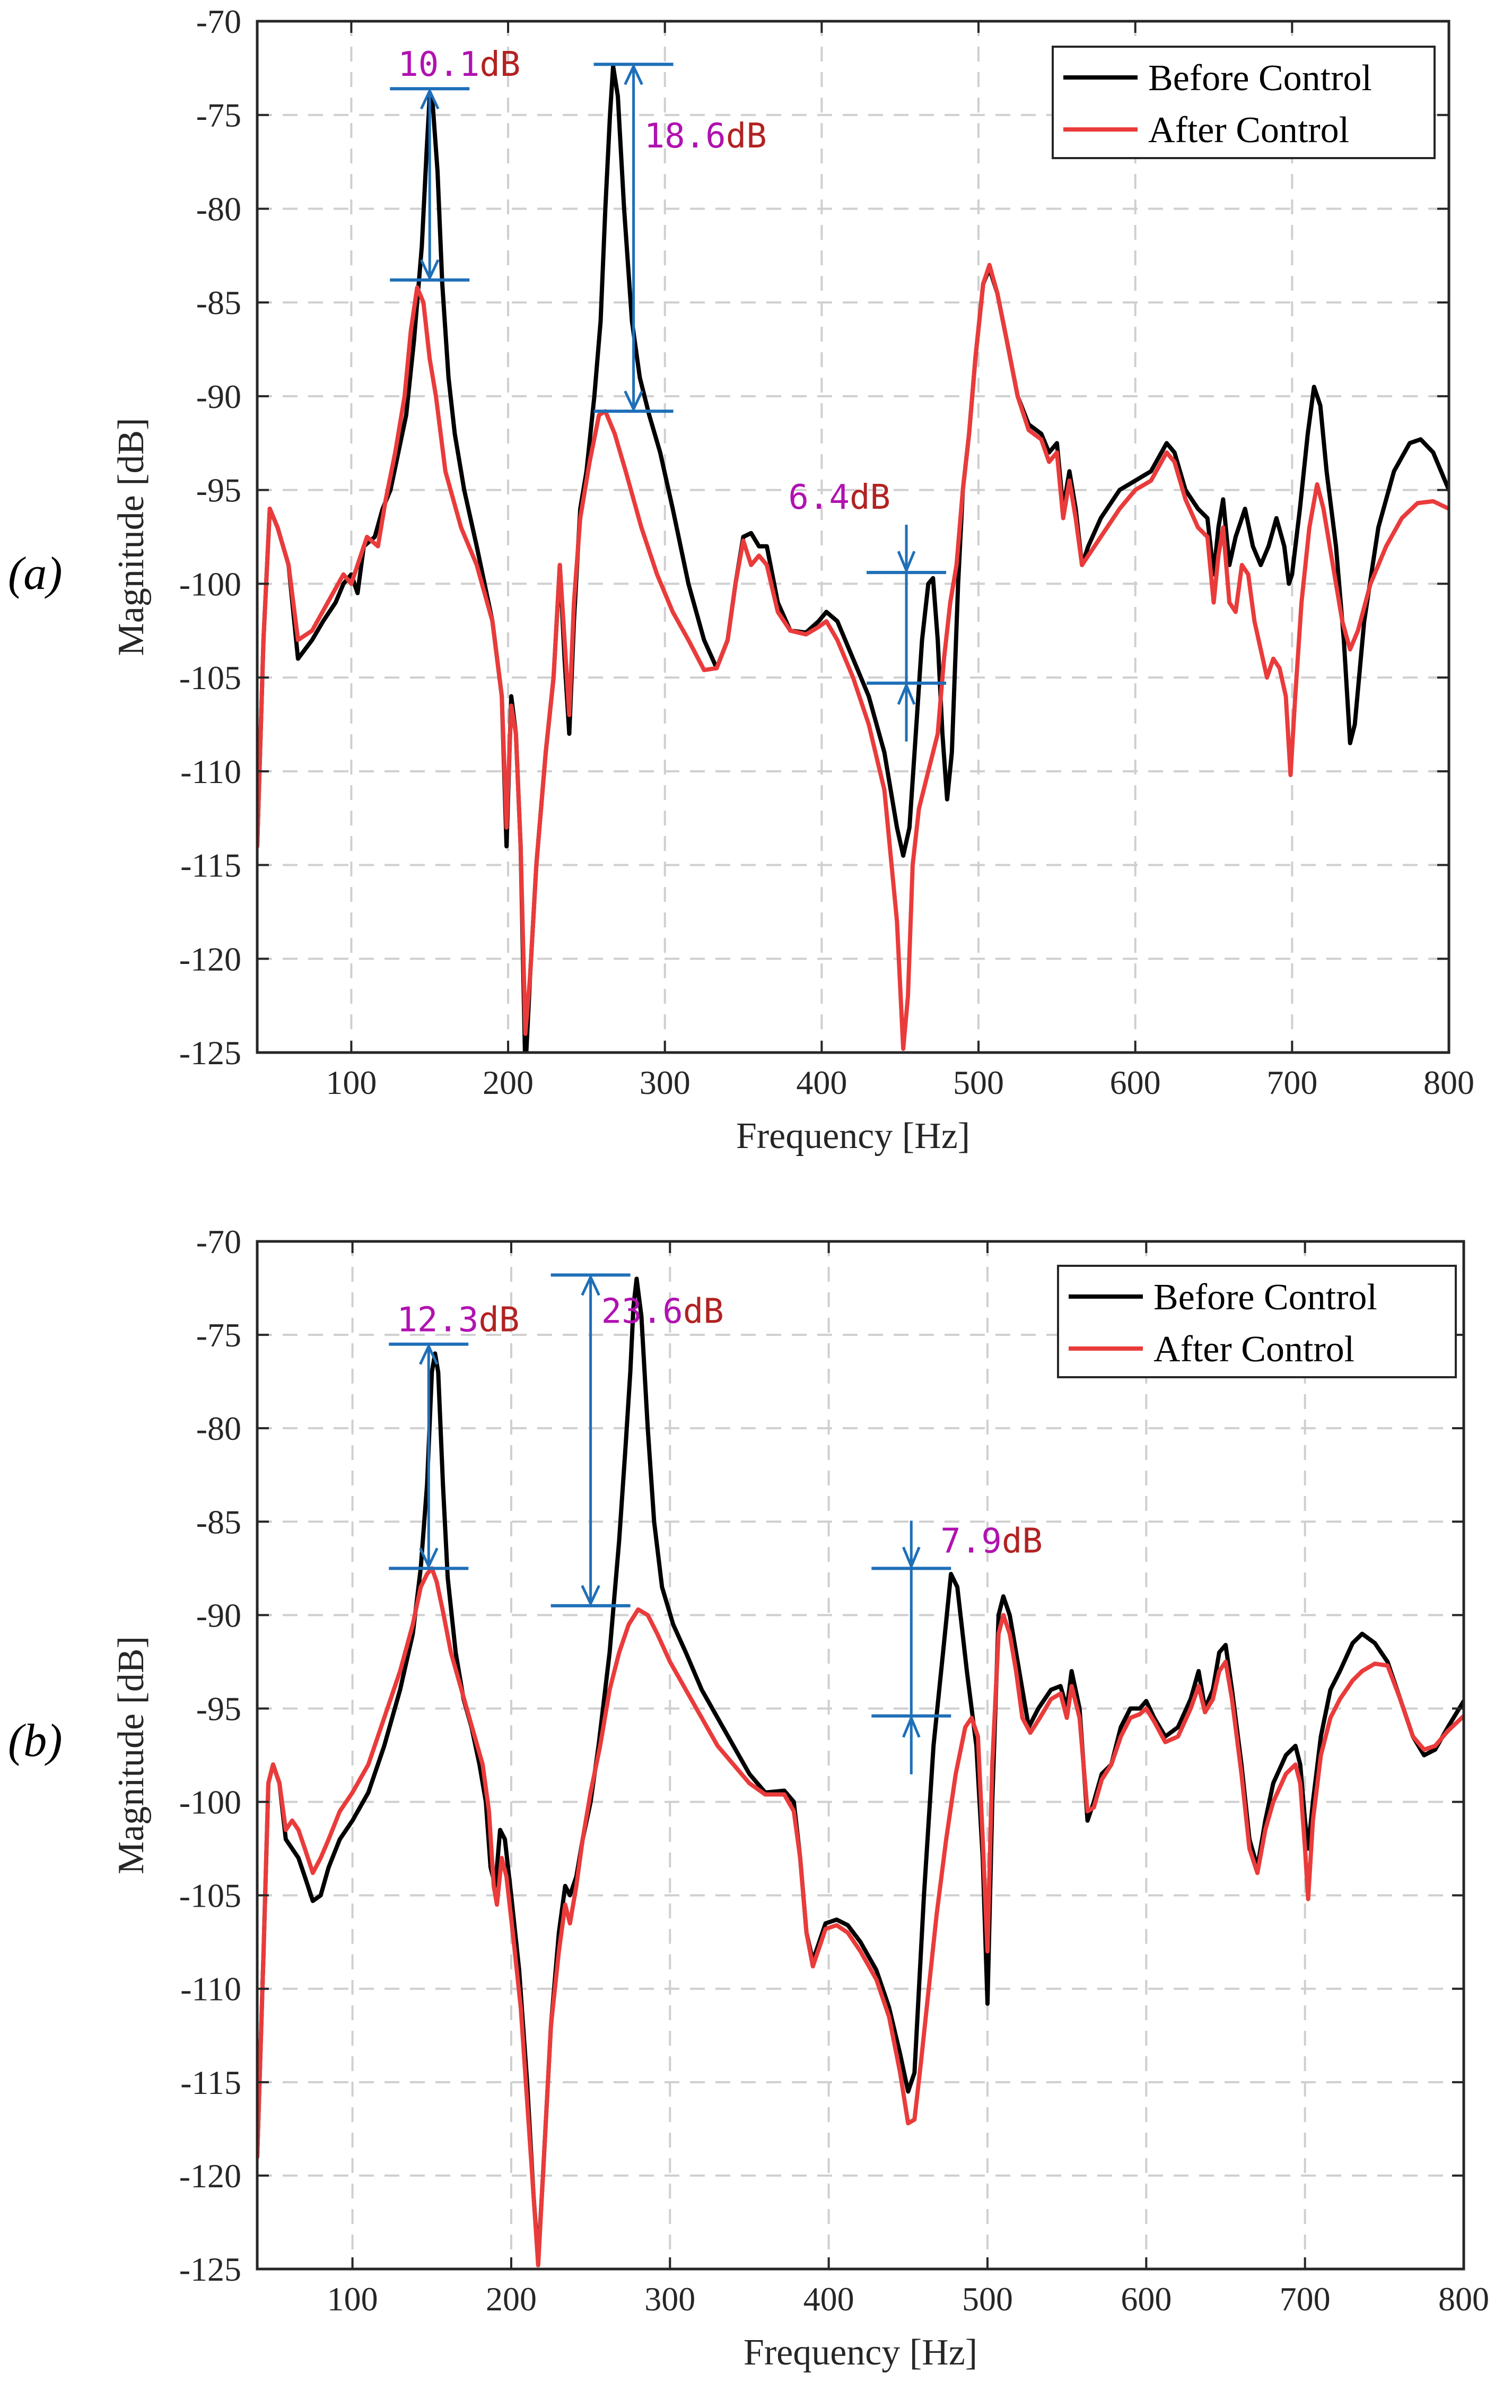  I want to click on annotation-label: 10.1dB, so click(459, 64).